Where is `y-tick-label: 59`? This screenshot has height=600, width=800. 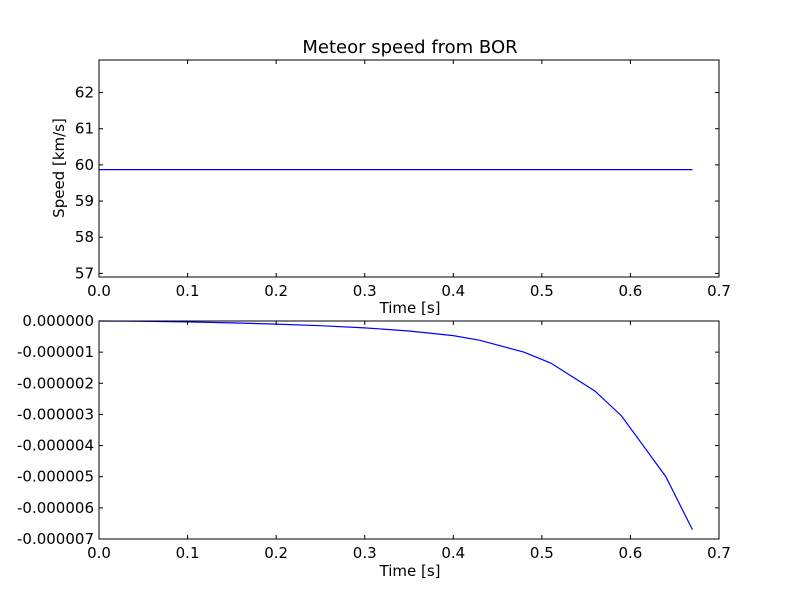 y-tick-label: 59 is located at coordinates (84, 201).